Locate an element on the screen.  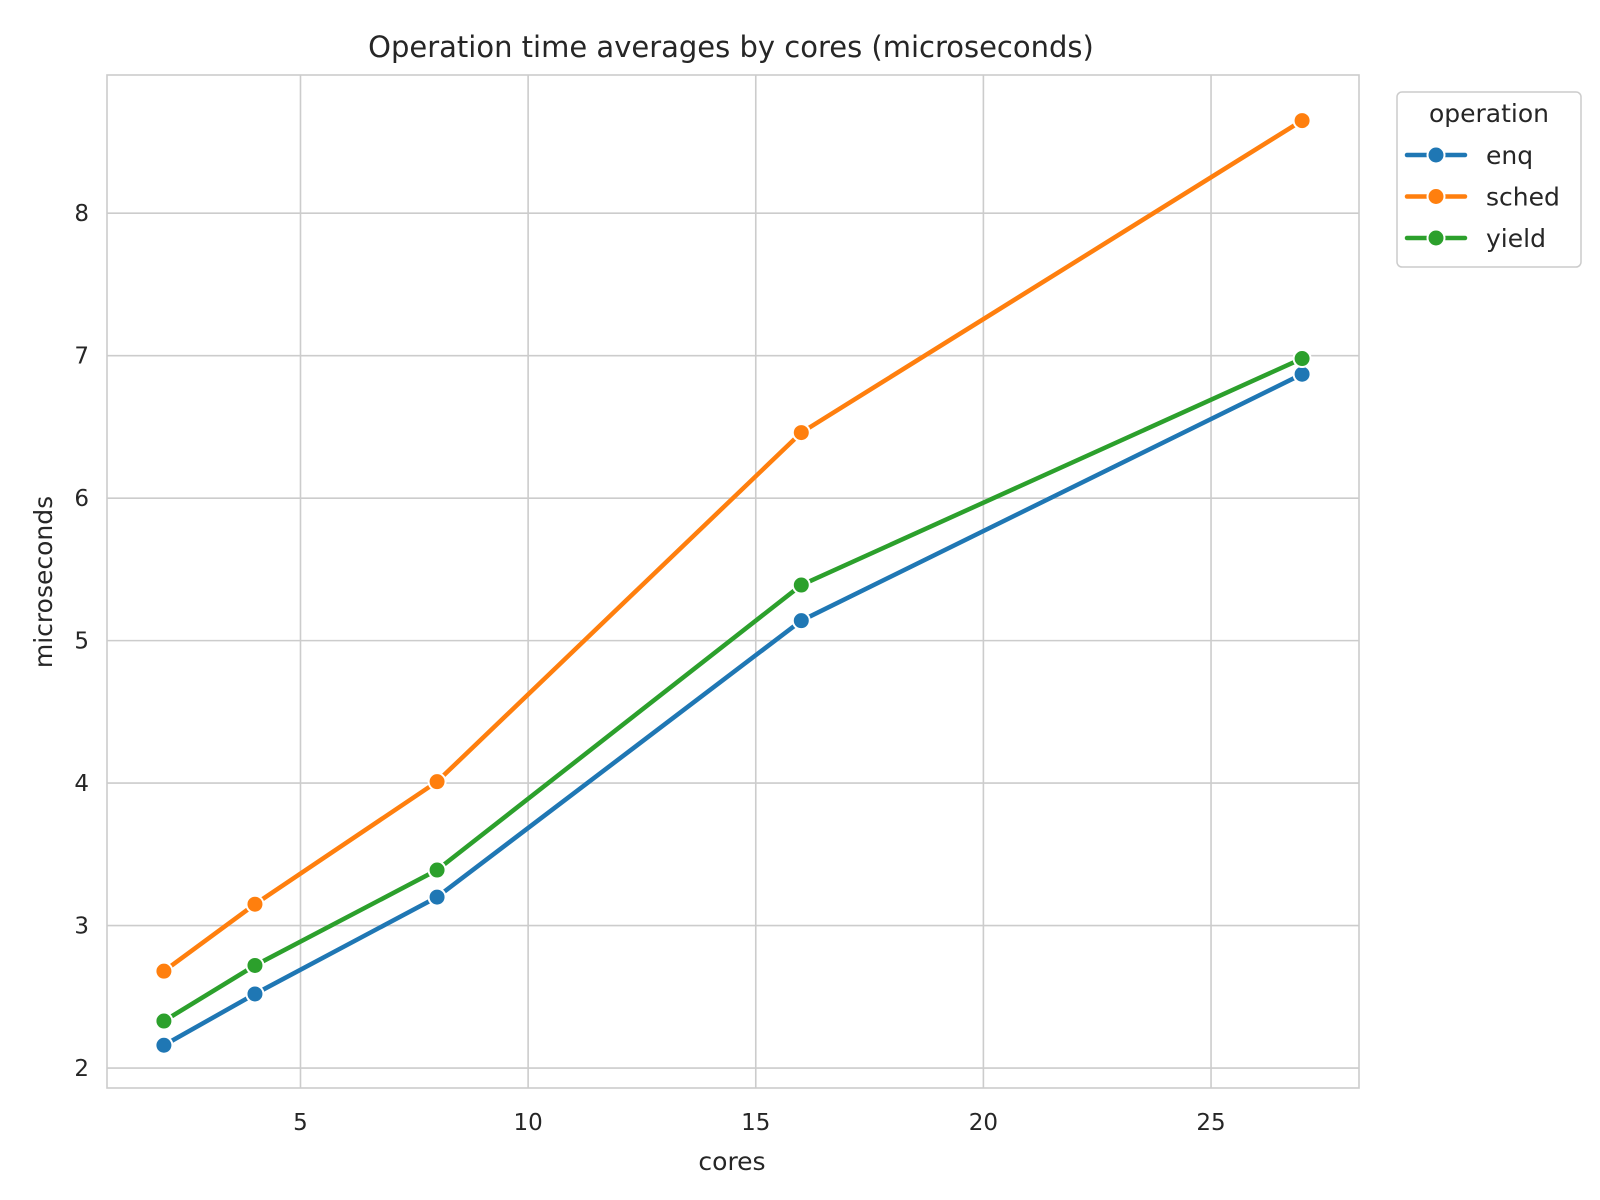
legend-title: operation is located at coordinates (1489, 113).